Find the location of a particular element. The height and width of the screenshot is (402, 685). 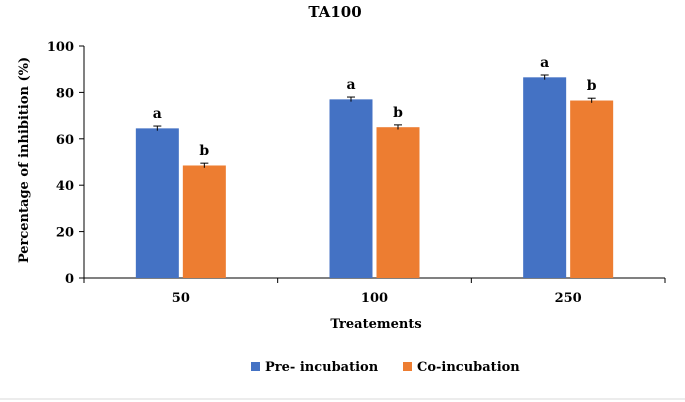

y-axis-label: Percentage of inhibition (%) is located at coordinates (24, 160).